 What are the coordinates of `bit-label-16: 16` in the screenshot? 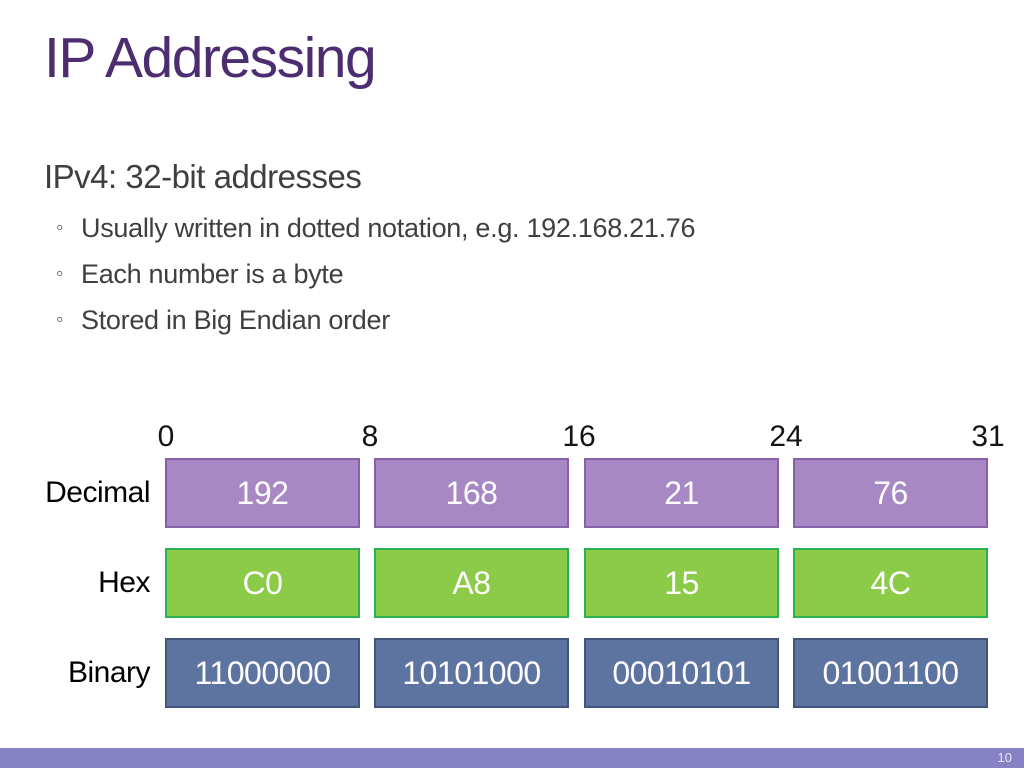 It's located at (579, 436).